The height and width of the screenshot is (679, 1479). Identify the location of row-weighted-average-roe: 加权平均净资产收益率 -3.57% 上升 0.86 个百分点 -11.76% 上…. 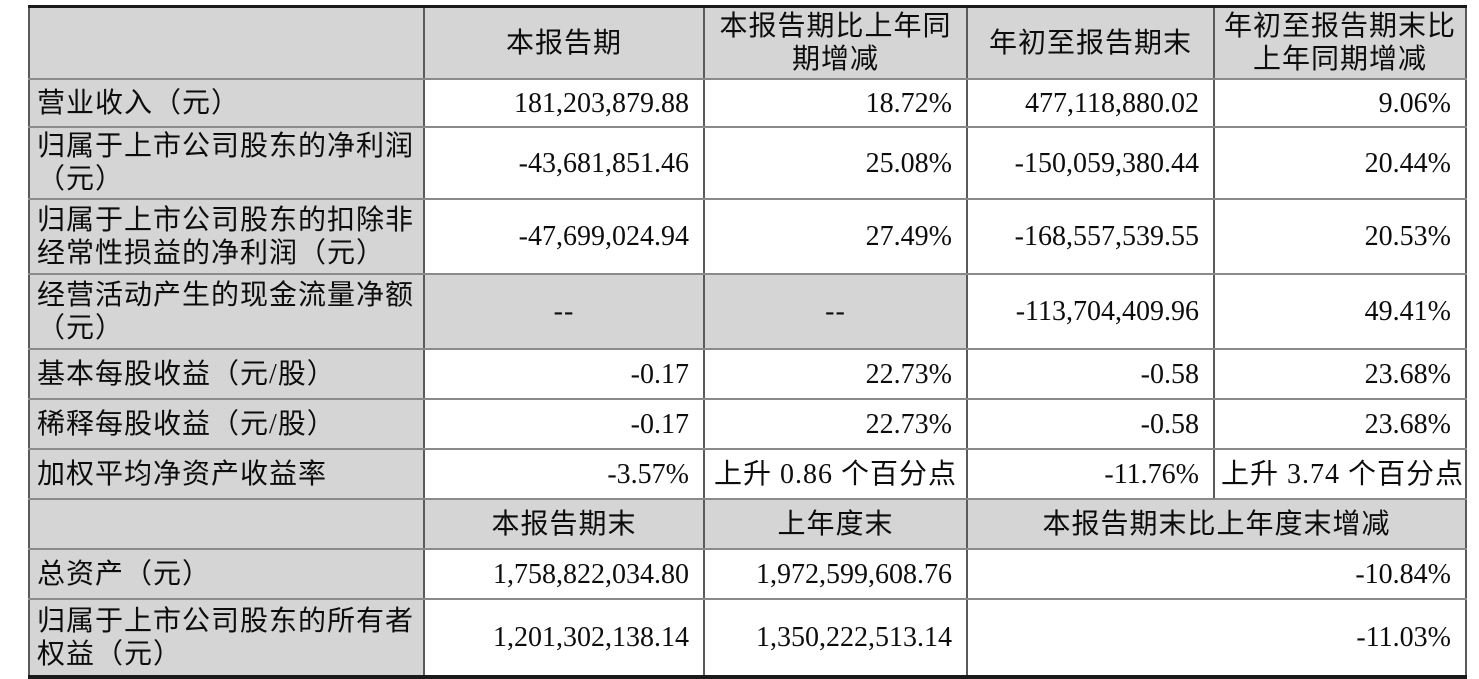
(747, 474).